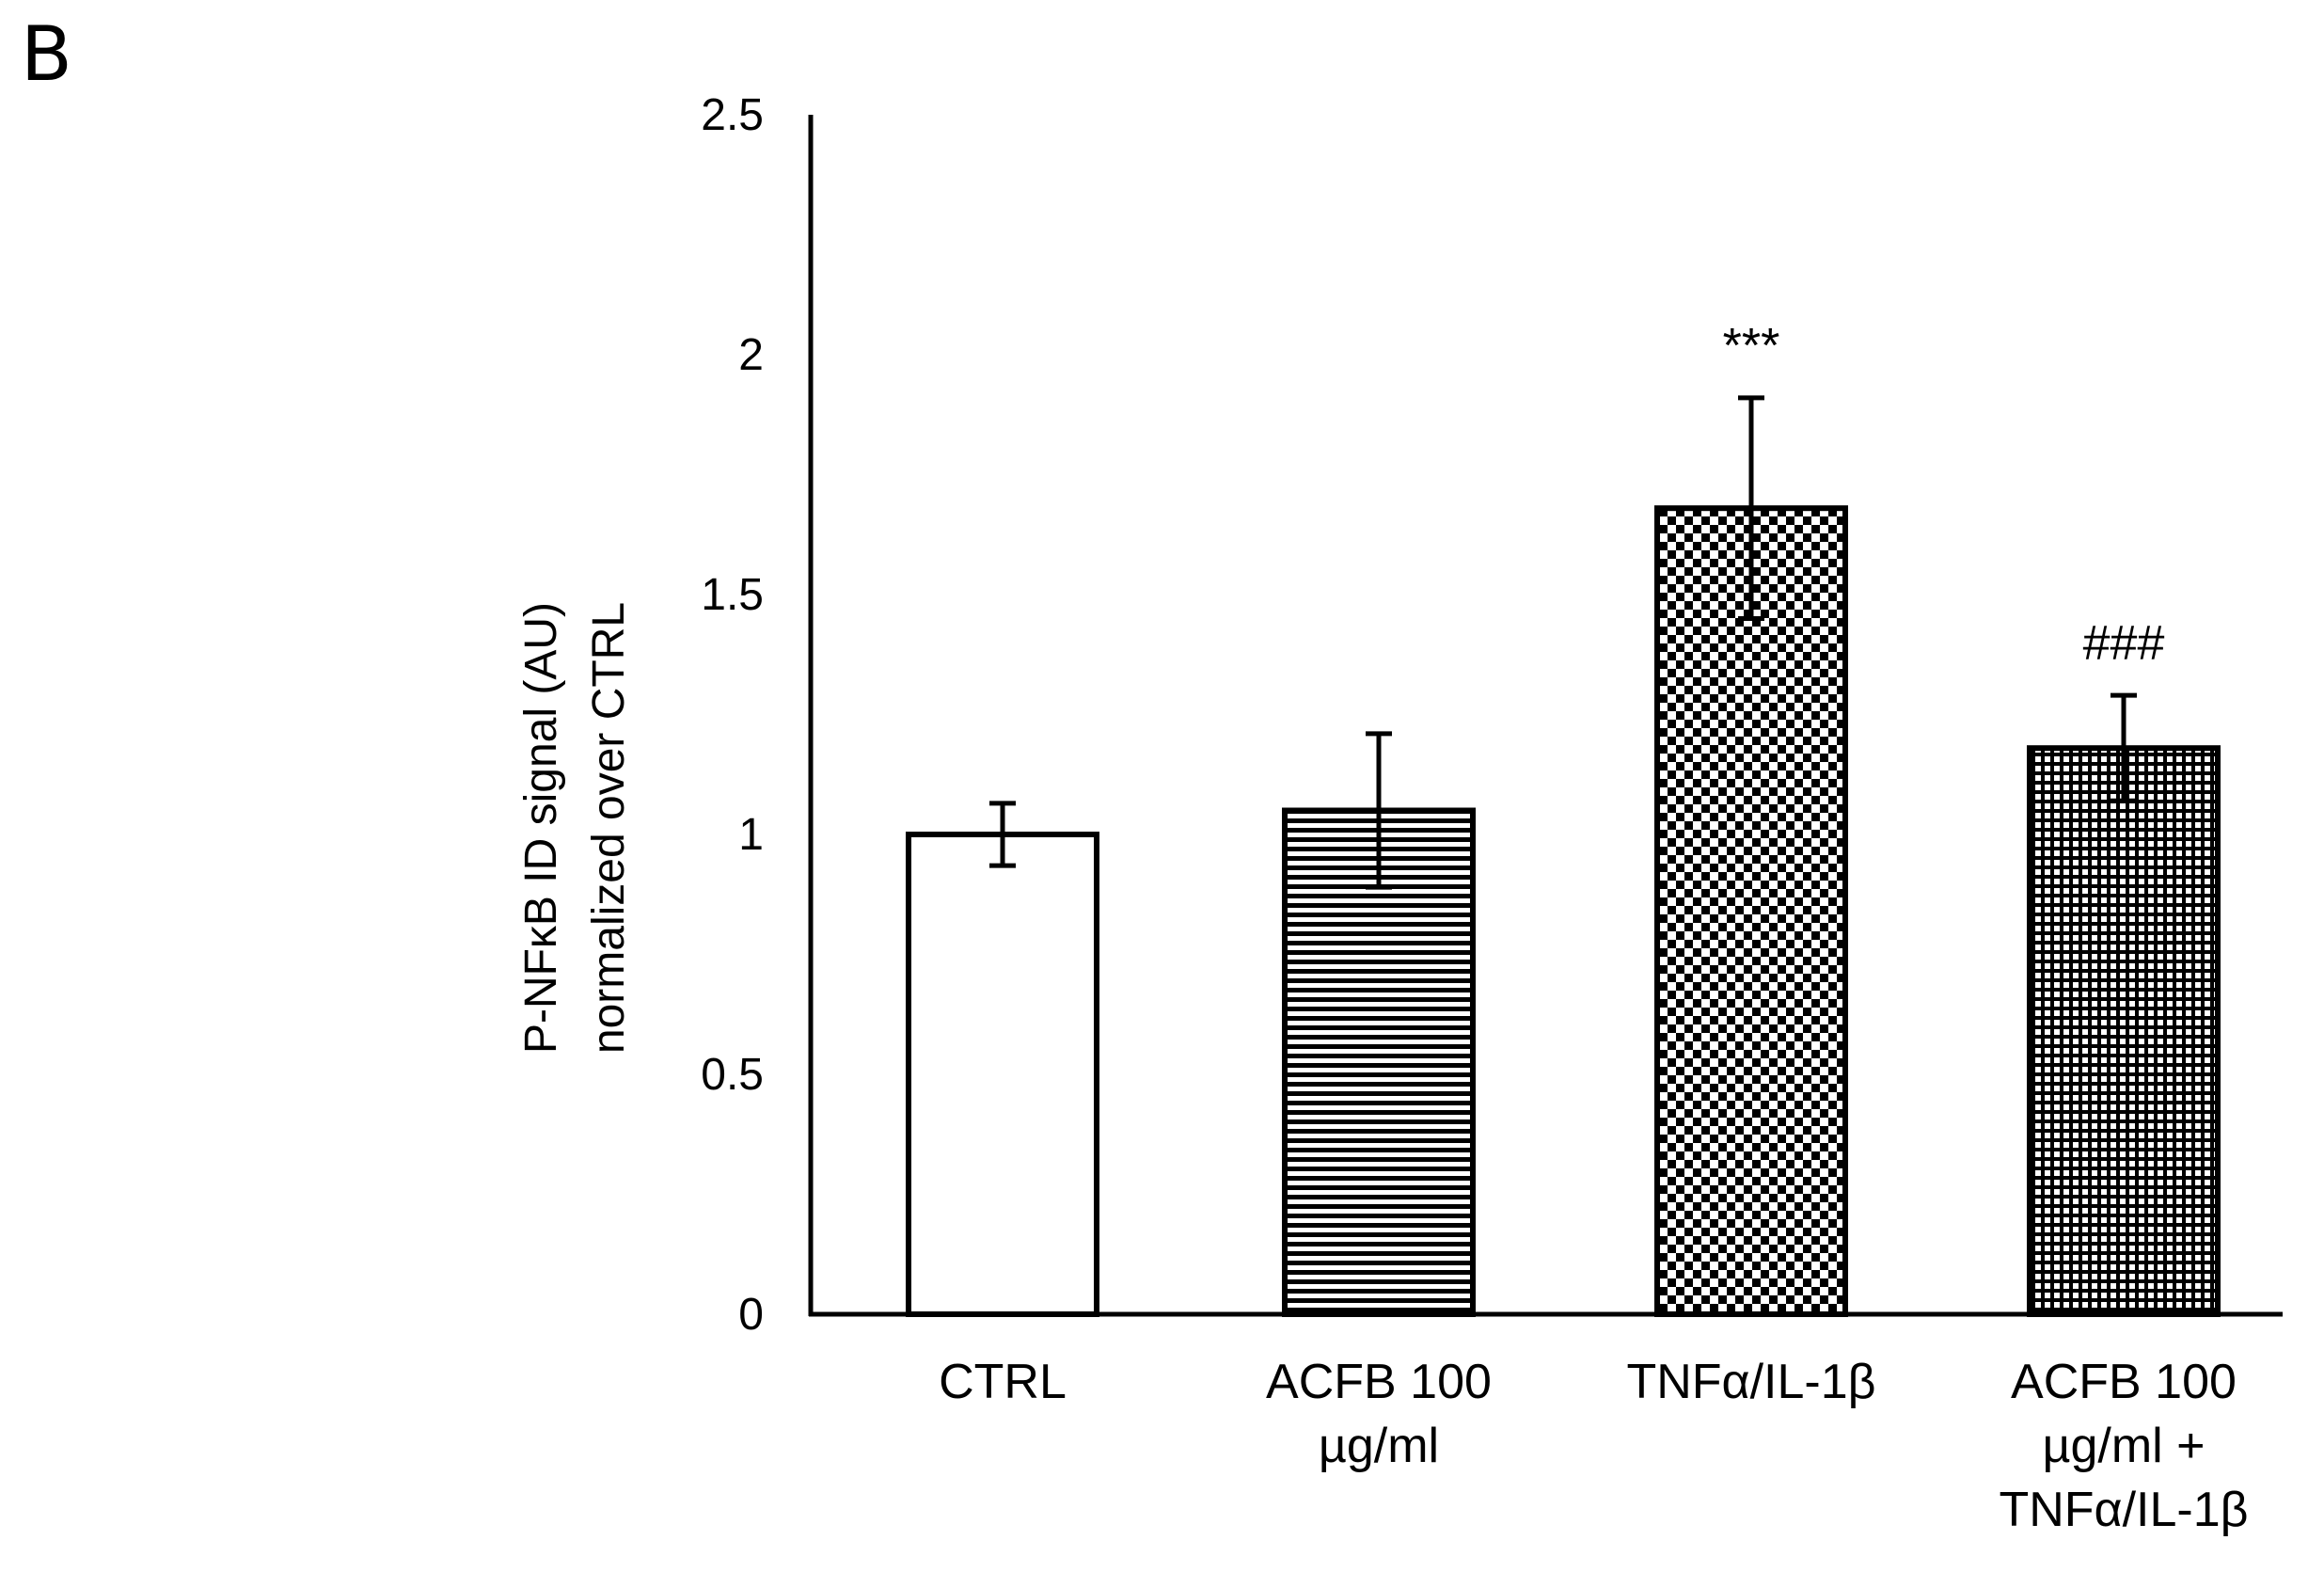  Describe the element at coordinates (2124, 643) in the screenshot. I see `significance-annotation-4: ###` at that location.